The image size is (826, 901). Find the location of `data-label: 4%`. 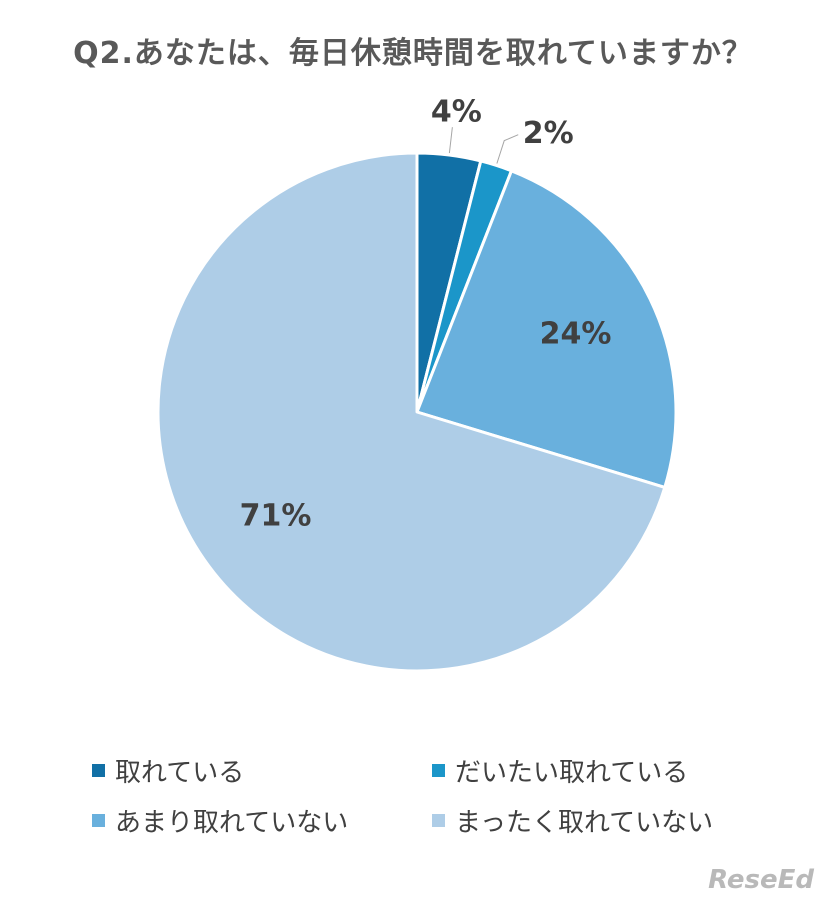

data-label: 4% is located at coordinates (456, 112).